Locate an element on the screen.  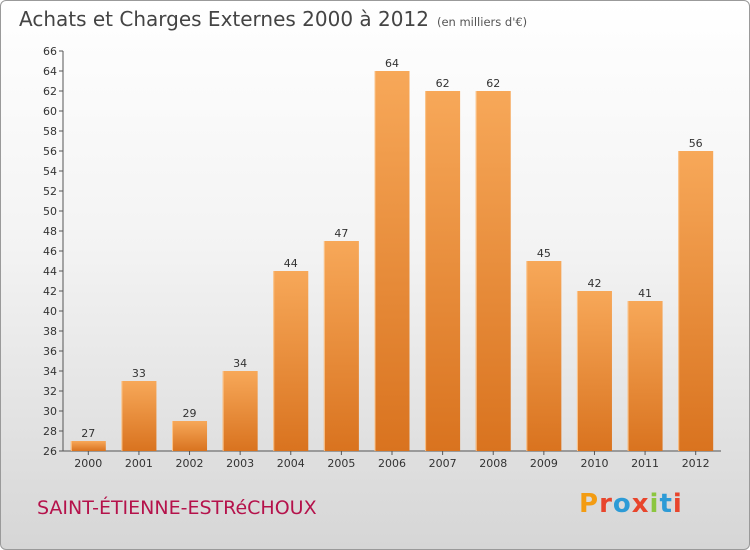
y-tick-label: 34 is located at coordinates (50, 371).